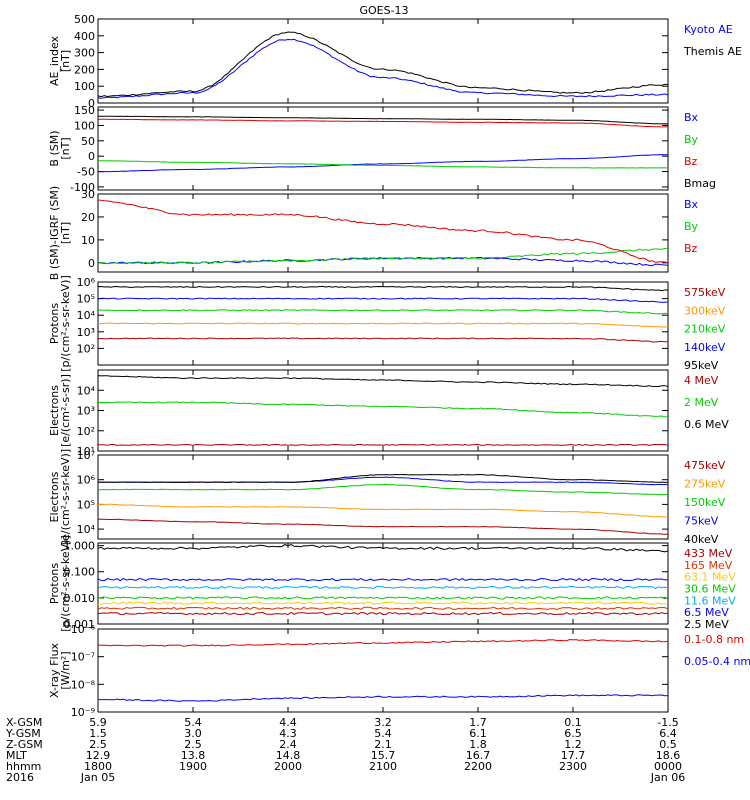  Describe the element at coordinates (383, 587) in the screenshot. I see `series-protons_mev-11-6-MeV` at that location.